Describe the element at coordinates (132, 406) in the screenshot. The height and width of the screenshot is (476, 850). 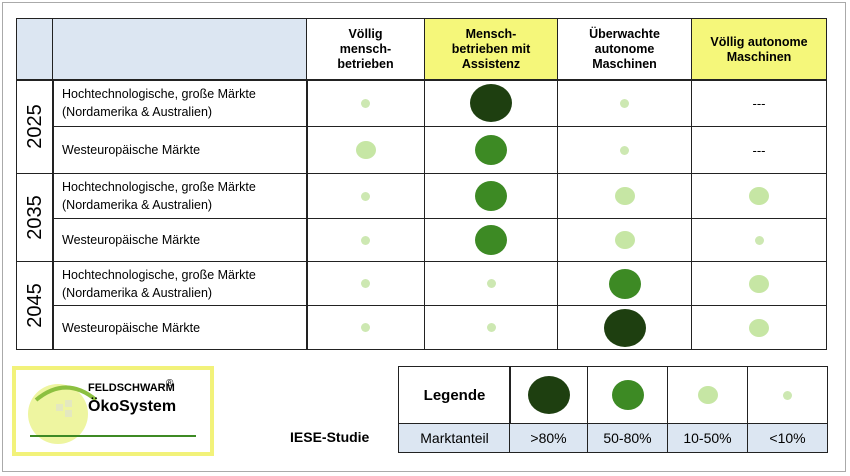
I see `logo-name: ÖkoSystem` at that location.